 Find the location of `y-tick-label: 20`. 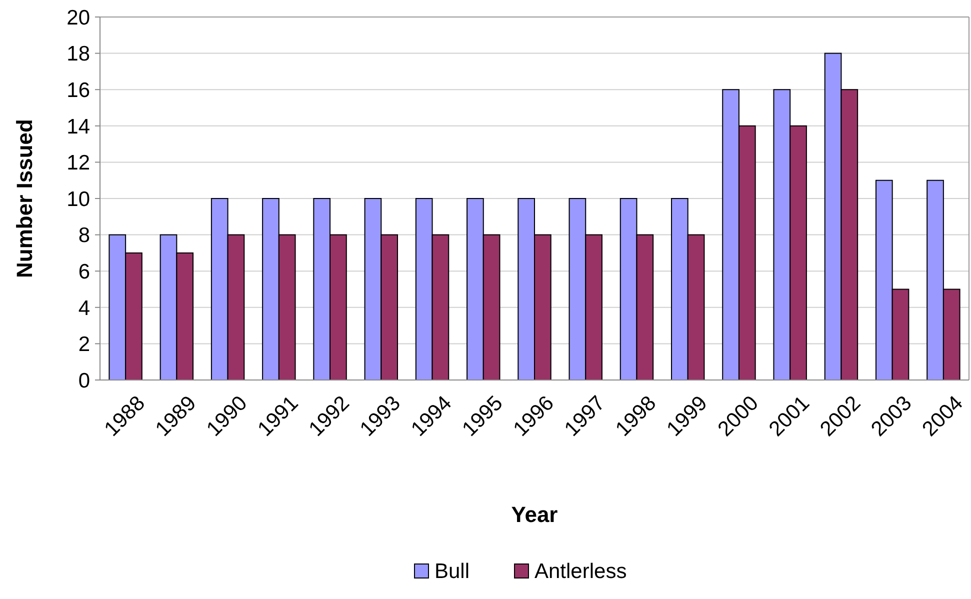

y-tick-label: 20 is located at coordinates (78, 18).